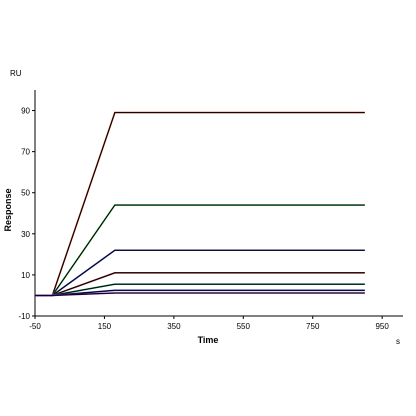 This screenshot has width=416, height=416. Describe the element at coordinates (398, 341) in the screenshot. I see `x-unit-label: s` at that location.